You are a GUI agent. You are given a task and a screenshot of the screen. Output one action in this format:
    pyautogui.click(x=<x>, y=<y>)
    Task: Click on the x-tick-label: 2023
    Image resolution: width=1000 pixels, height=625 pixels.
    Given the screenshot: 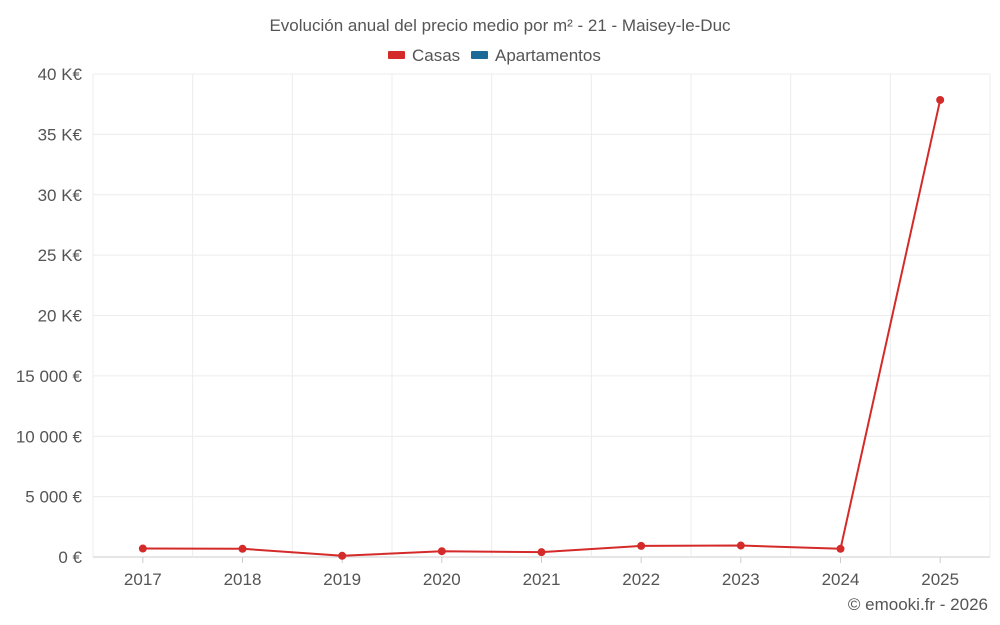 What is the action you would take?
    pyautogui.click(x=741, y=579)
    